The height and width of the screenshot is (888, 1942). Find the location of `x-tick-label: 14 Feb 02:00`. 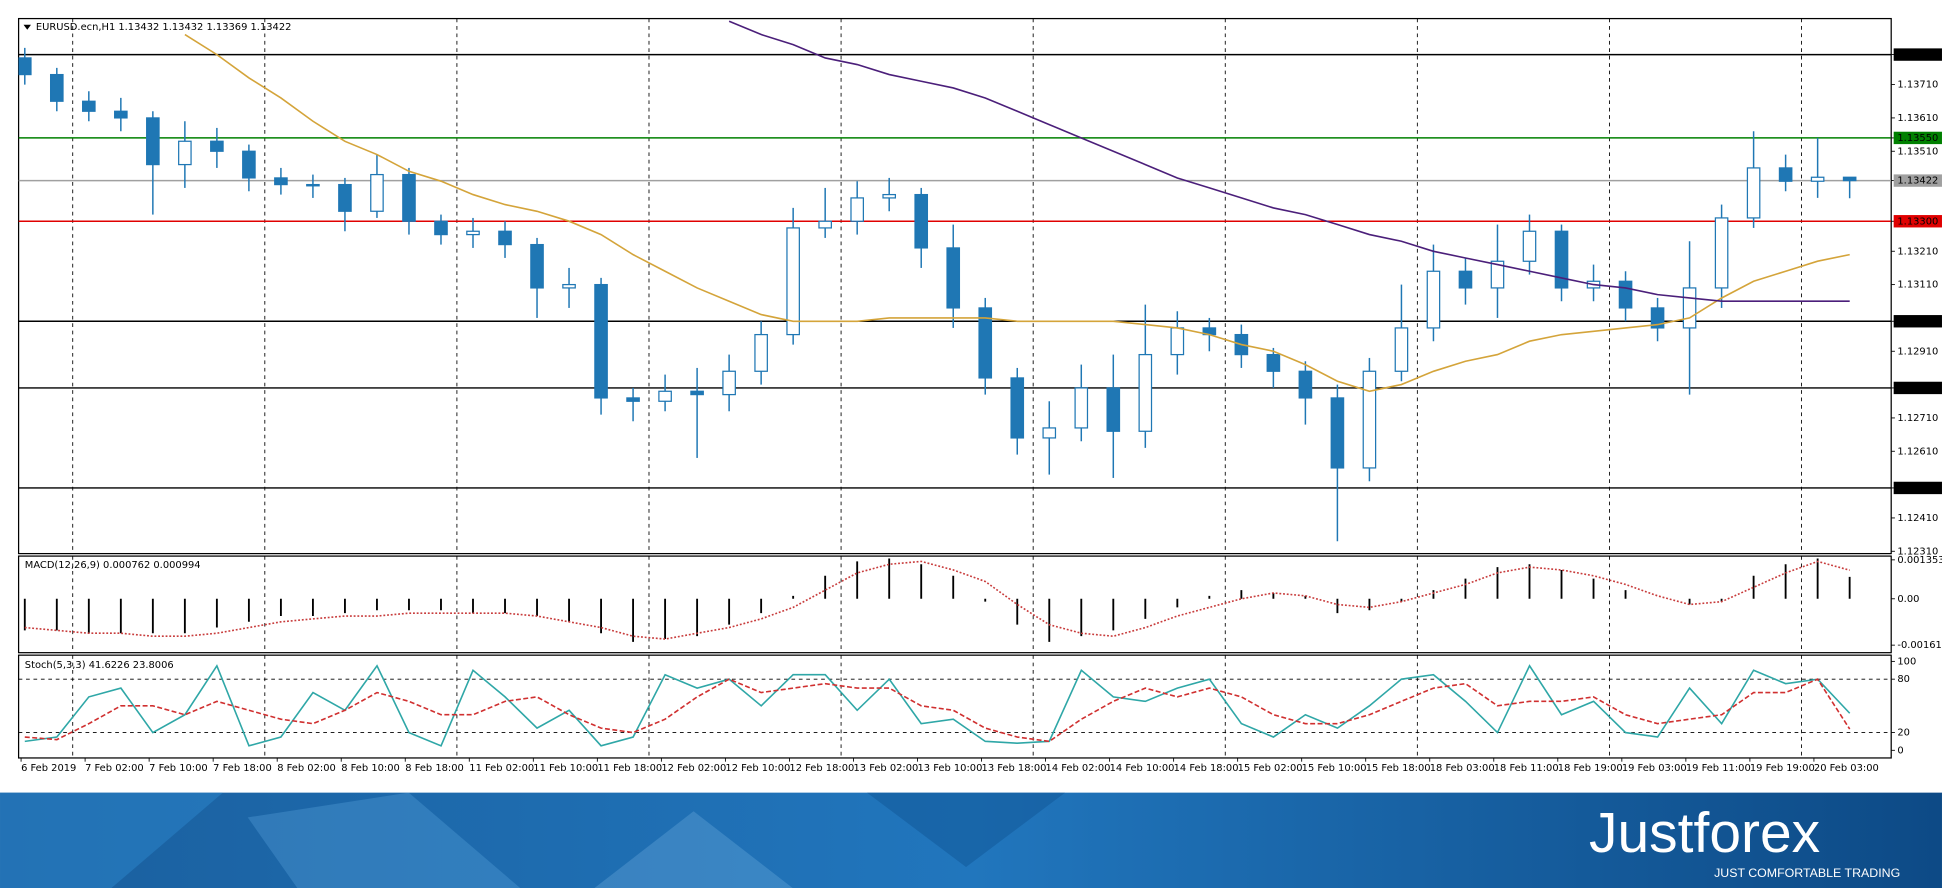

x-tick-label: 14 Feb 02:00 is located at coordinates (1078, 768).